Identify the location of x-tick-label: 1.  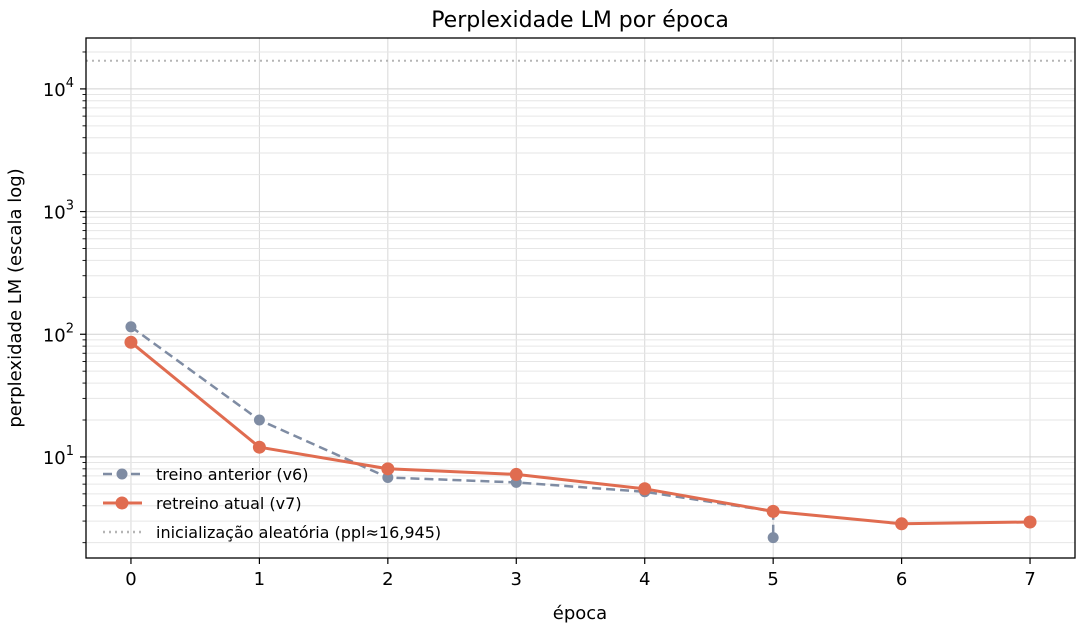
(259, 579).